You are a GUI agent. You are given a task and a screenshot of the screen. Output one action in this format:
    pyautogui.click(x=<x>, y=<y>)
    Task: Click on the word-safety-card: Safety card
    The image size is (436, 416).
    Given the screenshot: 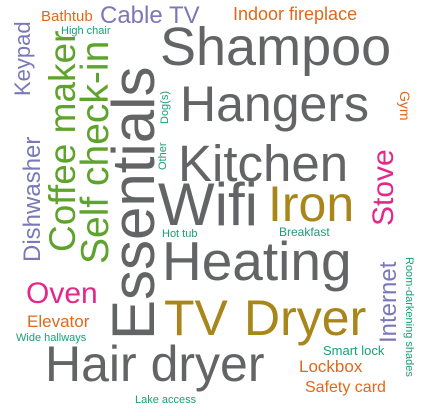 What is the action you would take?
    pyautogui.click(x=345, y=387)
    